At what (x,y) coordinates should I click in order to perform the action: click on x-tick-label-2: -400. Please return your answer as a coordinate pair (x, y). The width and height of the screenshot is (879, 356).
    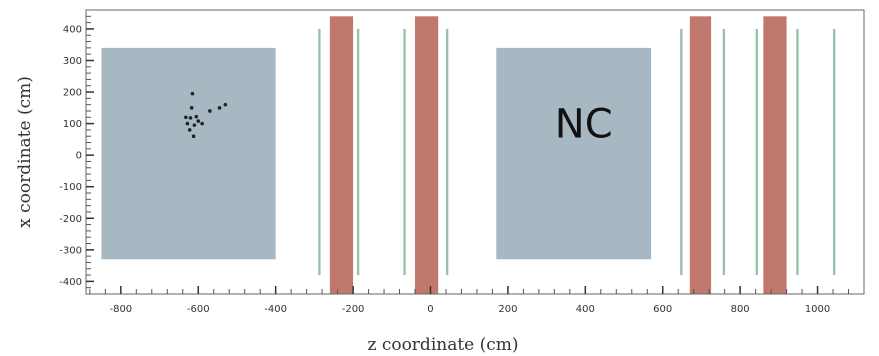
    Looking at the image, I should click on (275, 309).